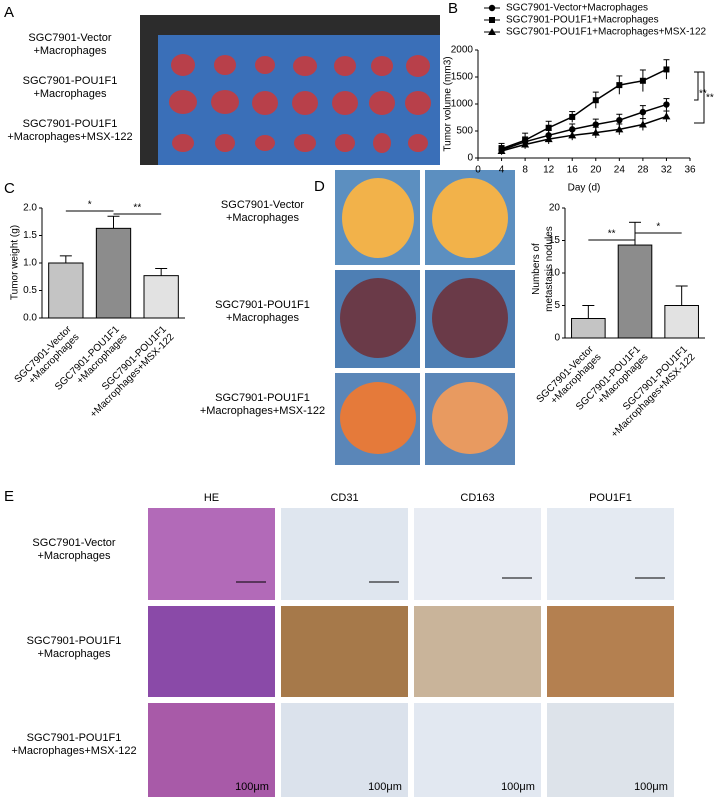 This screenshot has height=809, width=718. What do you see at coordinates (606, 32) in the screenshot?
I see `legend-label: SGC7901-POU1F1+Macrophages+MSX-122` at bounding box center [606, 32].